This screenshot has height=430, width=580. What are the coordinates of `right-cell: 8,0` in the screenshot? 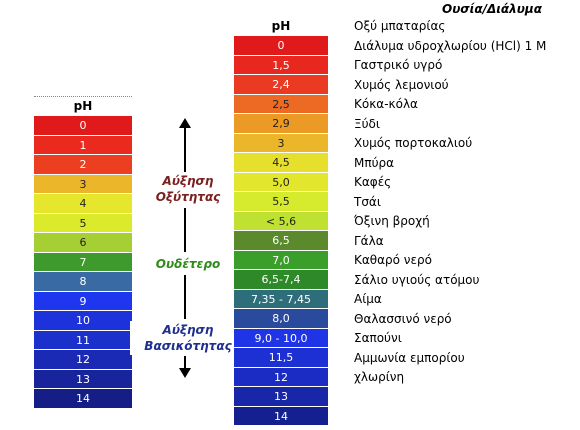 It's located at (281, 319).